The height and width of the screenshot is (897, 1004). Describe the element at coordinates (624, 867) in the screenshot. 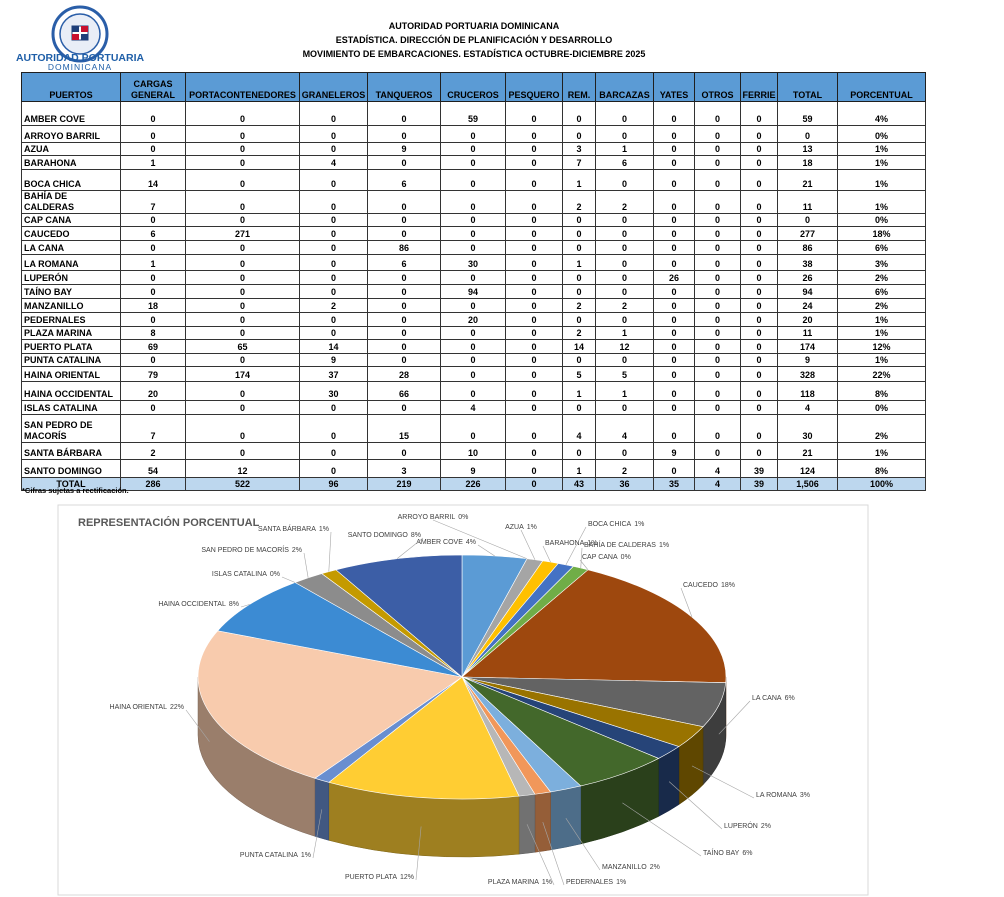

I see `label-category: MANZANILLO` at that location.